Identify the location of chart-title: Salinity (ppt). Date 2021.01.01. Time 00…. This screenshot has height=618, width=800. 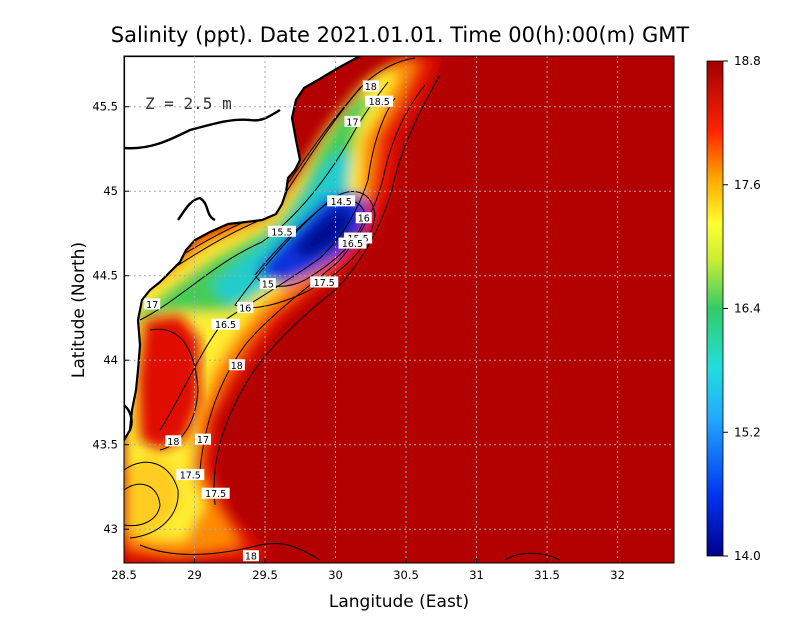
(400, 35).